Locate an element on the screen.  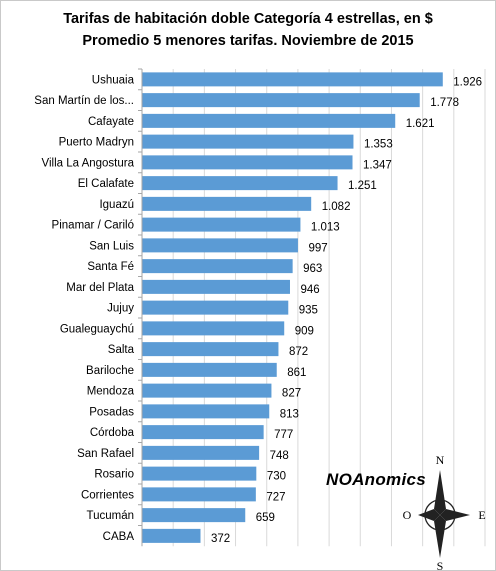
category-label: Jujuy is located at coordinates (120, 309).